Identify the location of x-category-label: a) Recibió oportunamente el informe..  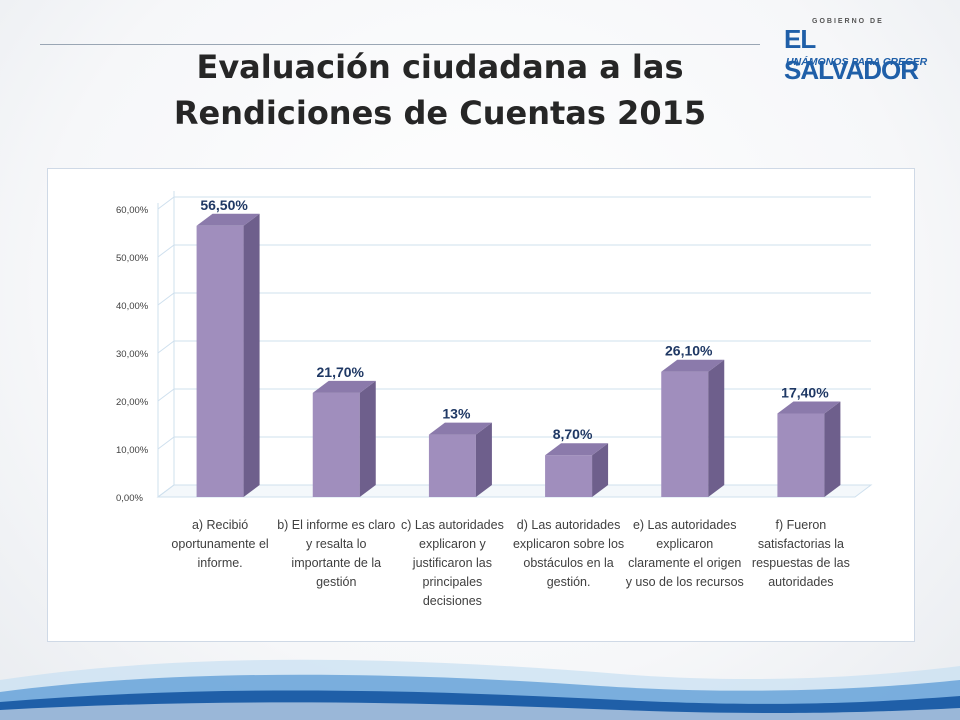
(220, 544).